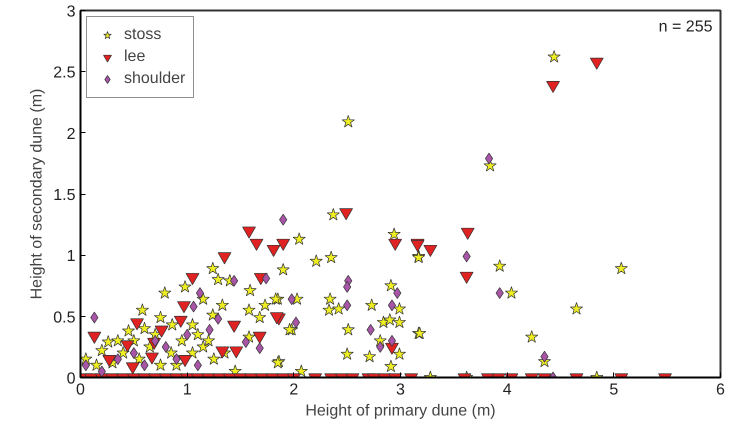 Image resolution: width=734 pixels, height=432 pixels. I want to click on x-axis-title: Height of primary dune (m), so click(400, 411).